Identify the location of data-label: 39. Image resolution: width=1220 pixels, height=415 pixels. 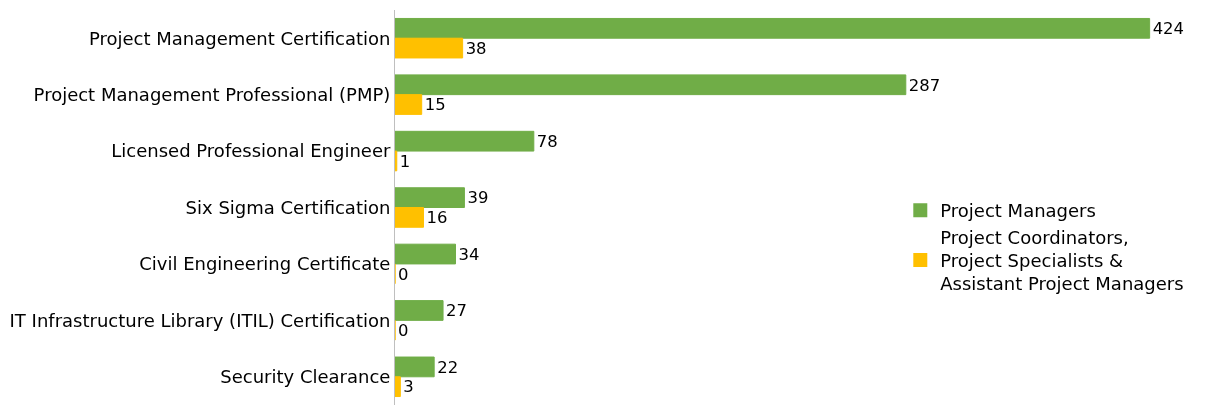
(478, 198).